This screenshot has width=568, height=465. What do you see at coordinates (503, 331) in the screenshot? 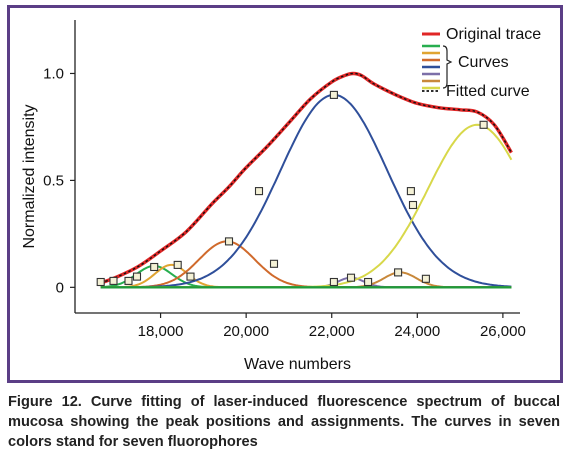
I see `x-tick-label: 26,000` at bounding box center [503, 331].